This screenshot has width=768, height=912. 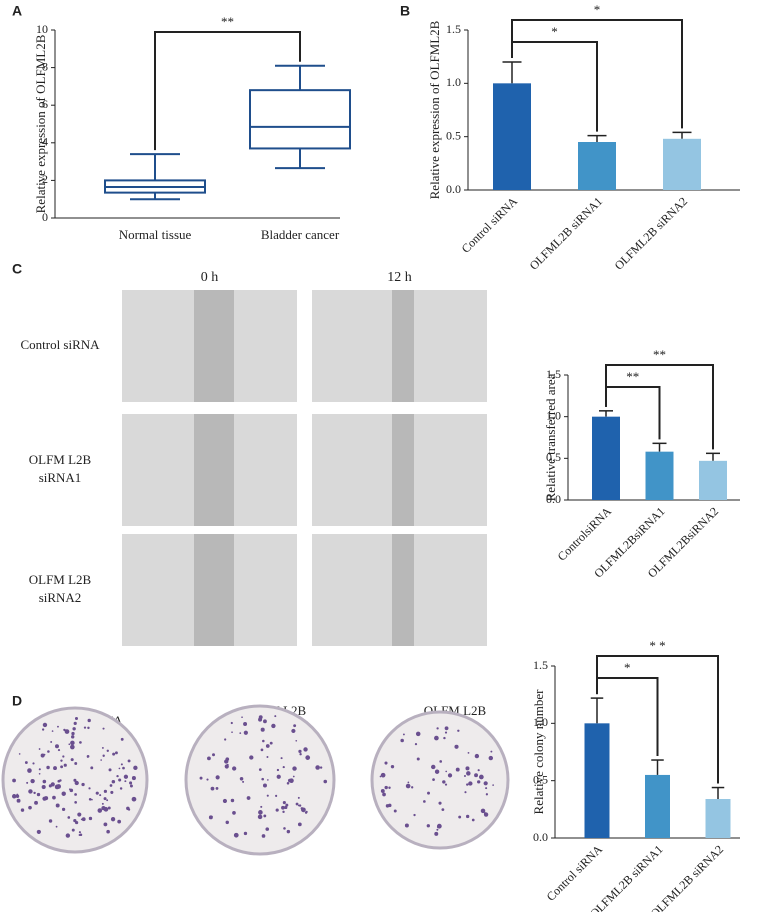 I want to click on x-tick-label: Bladder cancer, so click(x=300, y=234).